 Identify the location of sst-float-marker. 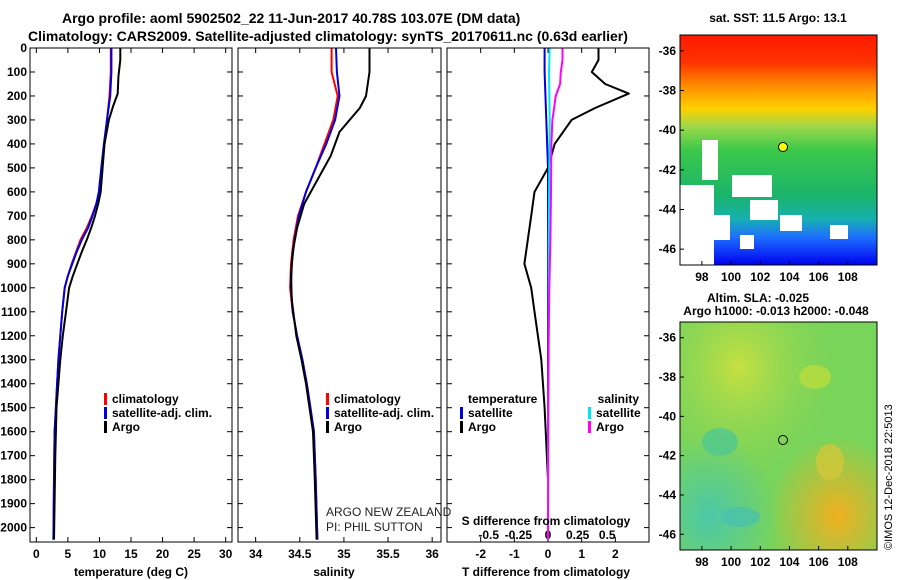
(783, 147).